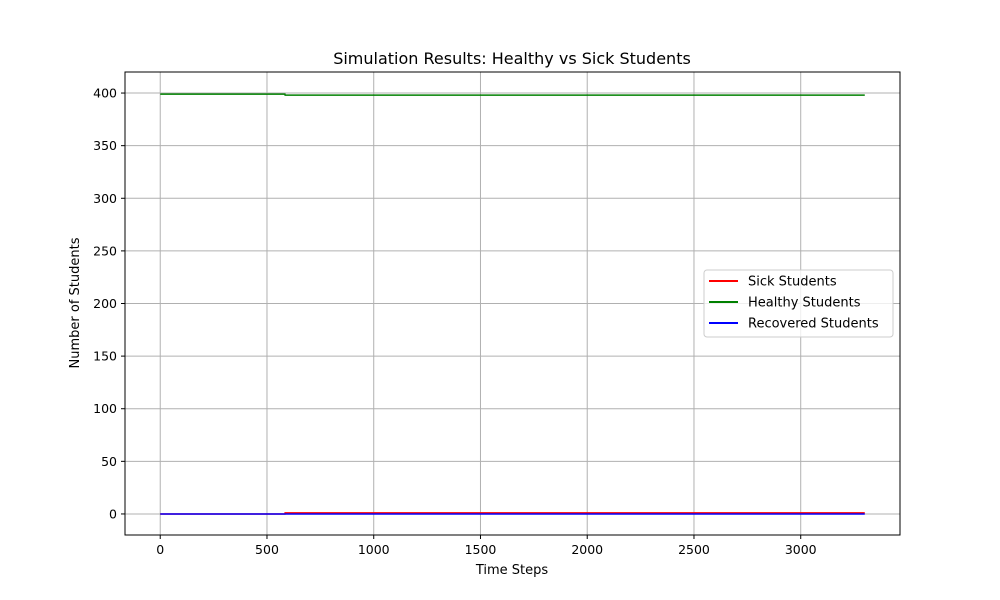 The height and width of the screenshot is (600, 1000). Describe the element at coordinates (160, 549) in the screenshot. I see `x-tick-label: 0` at that location.